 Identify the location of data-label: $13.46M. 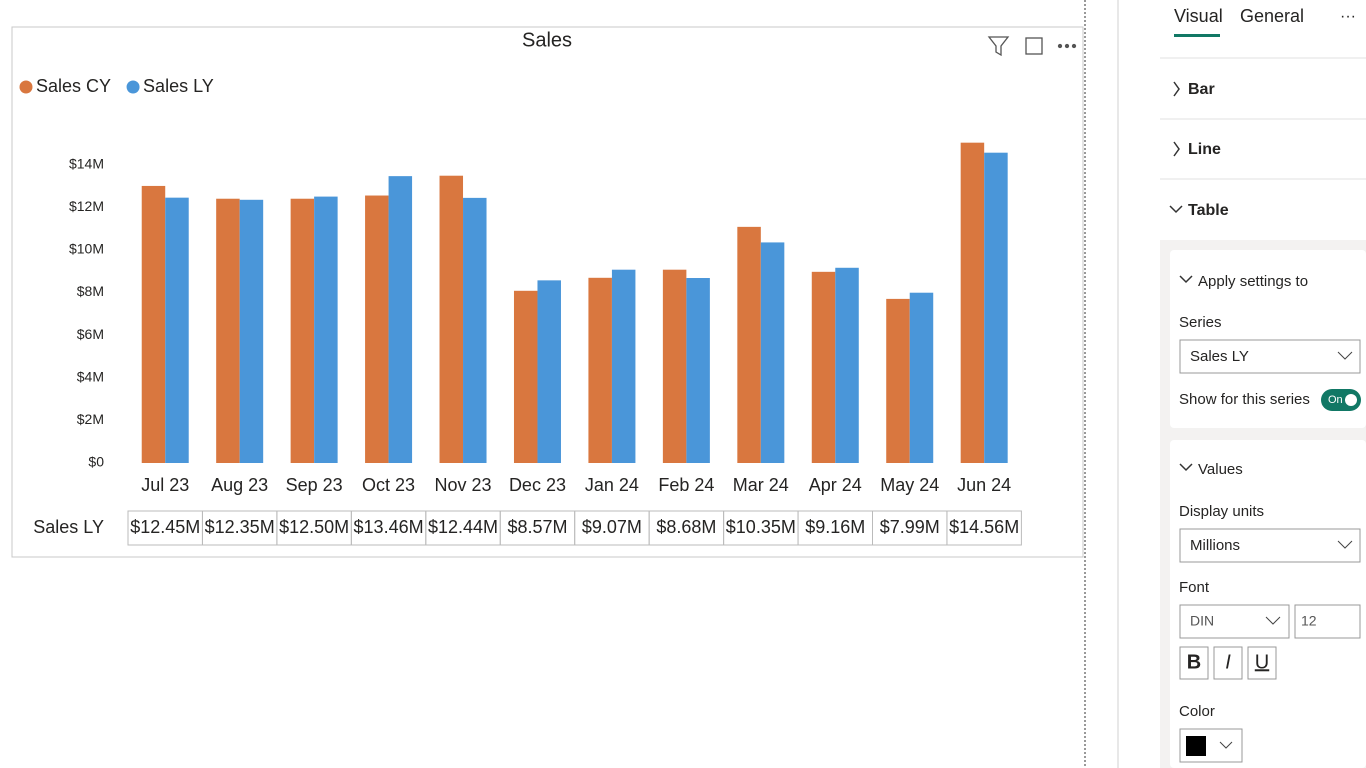
(389, 527).